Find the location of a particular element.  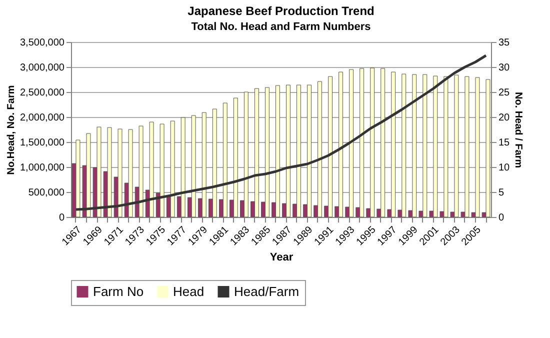

y2-tick-label: 5 is located at coordinates (501, 193).